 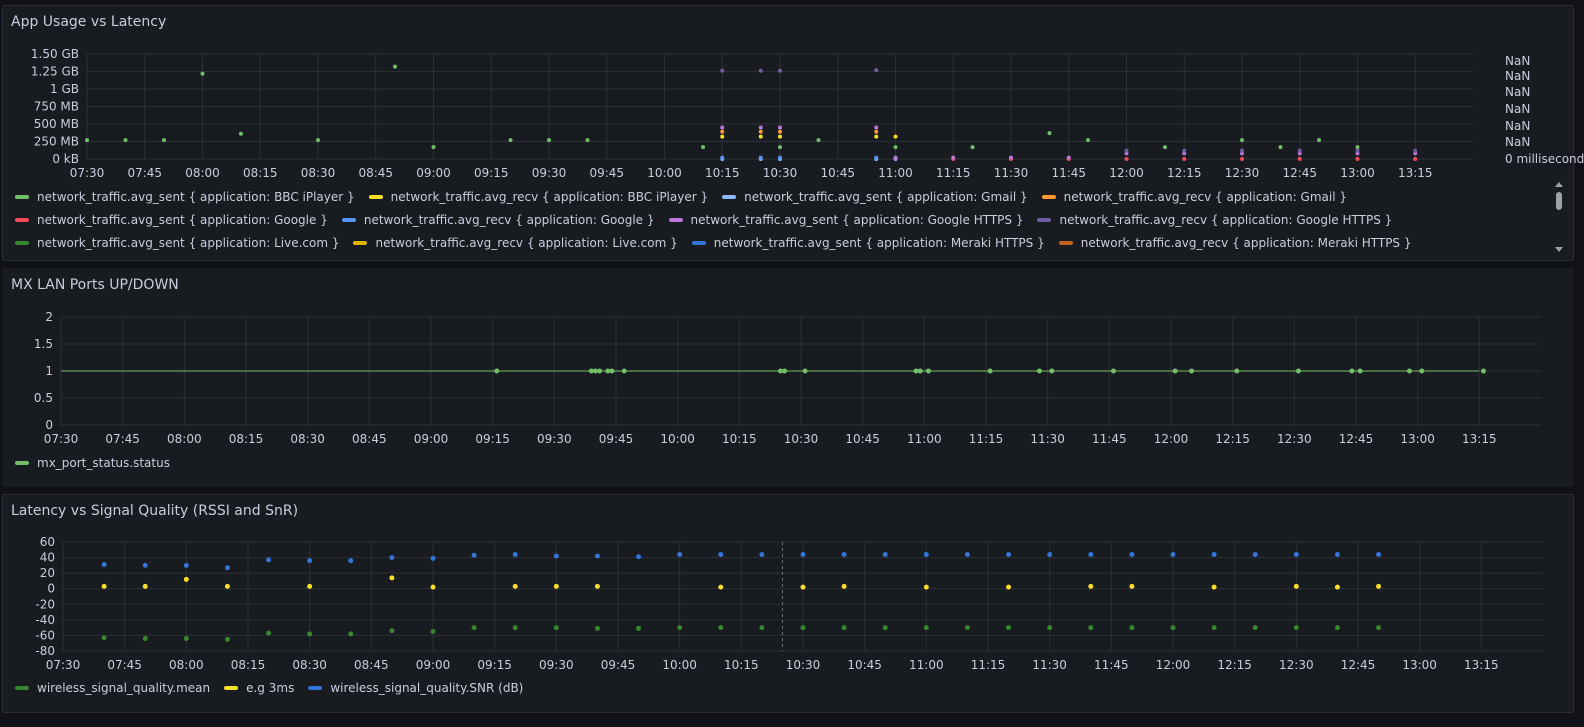 I want to click on legend-scrollbar, so click(x=1559, y=217).